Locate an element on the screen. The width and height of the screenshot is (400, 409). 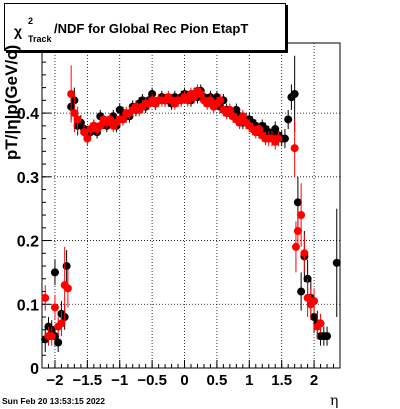
x-tick-label: 0 is located at coordinates (184, 380).